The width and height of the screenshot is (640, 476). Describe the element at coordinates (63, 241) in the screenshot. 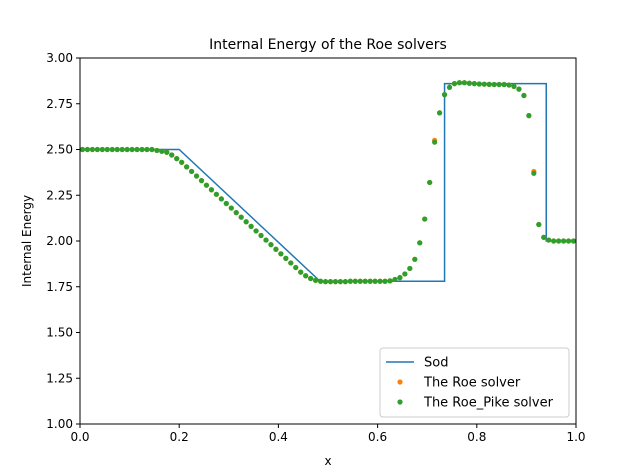

I see `y-axis: 1.00 1.25 1.50 1.75 2.00 2.25 2.50 2.75 3.00` at that location.